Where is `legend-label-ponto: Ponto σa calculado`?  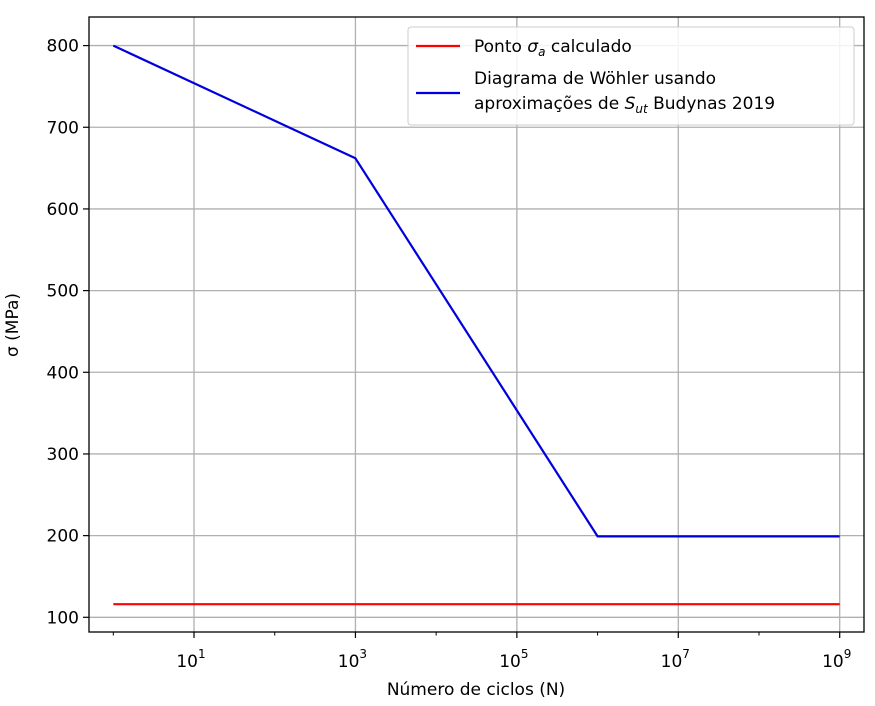 legend-label-ponto: Ponto σa calculado is located at coordinates (553, 48).